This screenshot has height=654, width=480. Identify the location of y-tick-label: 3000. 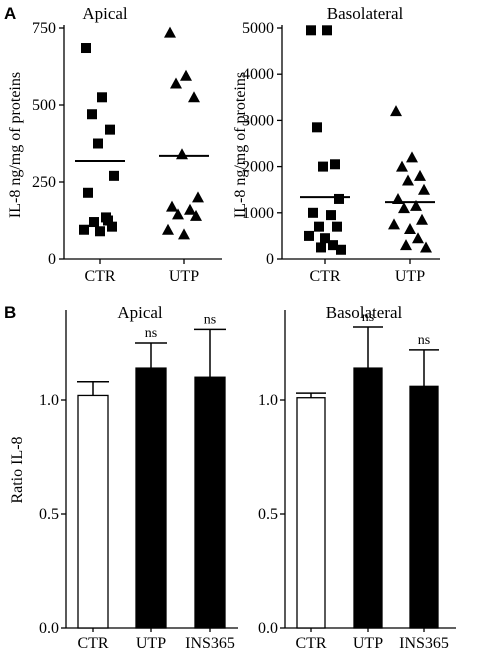
(258, 120).